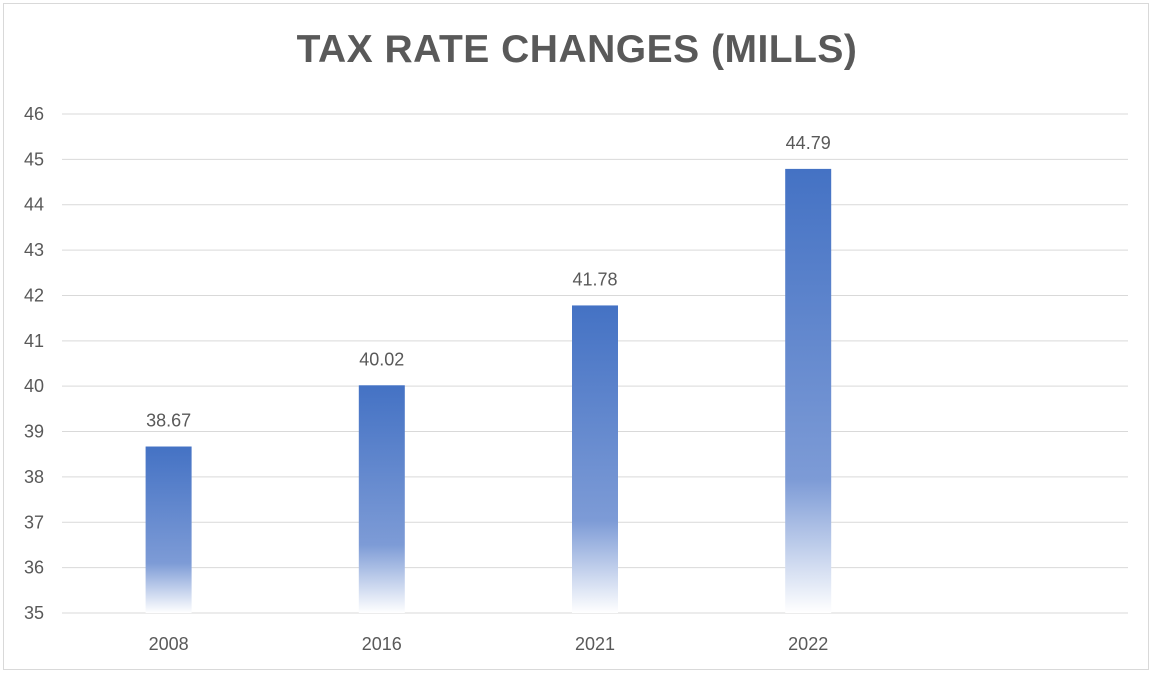  What do you see at coordinates (169, 644) in the screenshot?
I see `x-tick-label: 2008` at bounding box center [169, 644].